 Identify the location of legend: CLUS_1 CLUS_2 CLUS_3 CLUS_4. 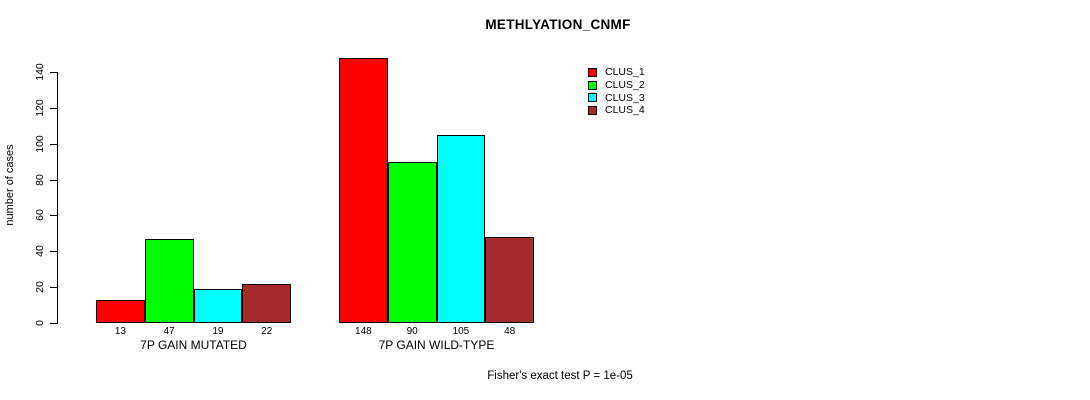
(616, 91).